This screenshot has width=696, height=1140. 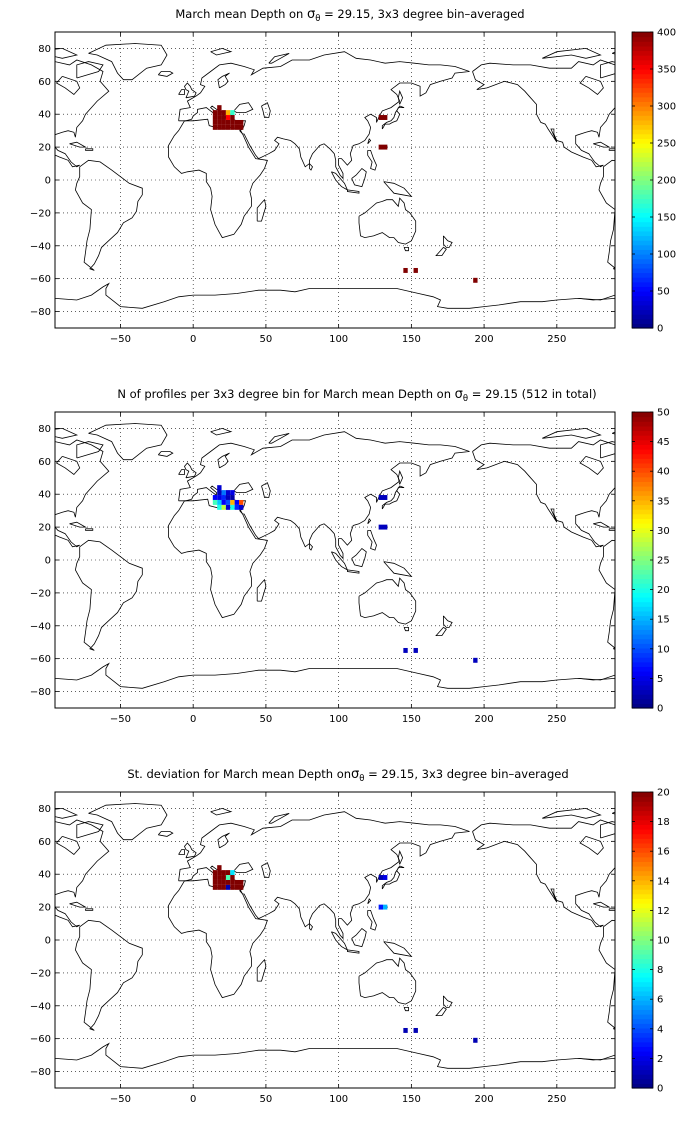 What do you see at coordinates (663, 590) in the screenshot?
I see `colorbar-tick-label: 20` at bounding box center [663, 590].